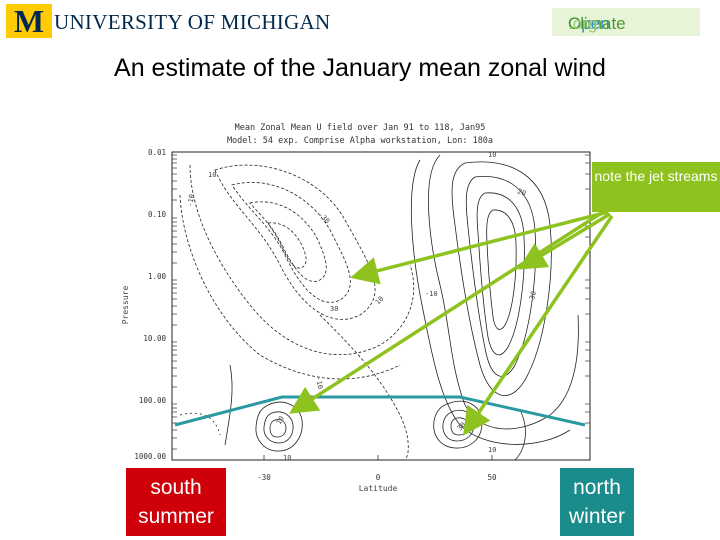 The image size is (720, 540). Describe the element at coordinates (597, 502) in the screenshot. I see `north-winter-label: north winter` at that location.